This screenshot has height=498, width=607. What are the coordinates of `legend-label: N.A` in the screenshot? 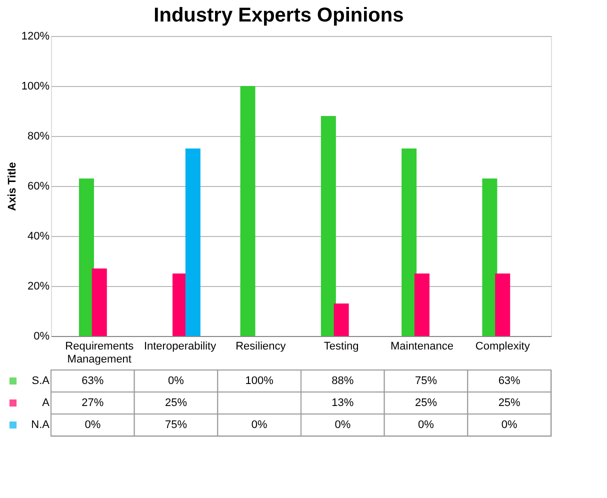 It's located at (40, 425).